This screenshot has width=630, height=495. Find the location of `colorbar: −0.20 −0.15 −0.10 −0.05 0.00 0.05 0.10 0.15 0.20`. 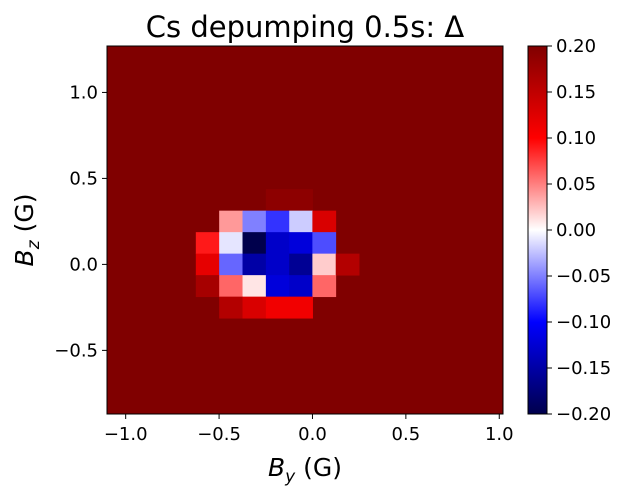

colorbar: −0.20 −0.15 −0.10 −0.05 0.00 0.05 0.10 0.15 0.20 is located at coordinates (569, 230).